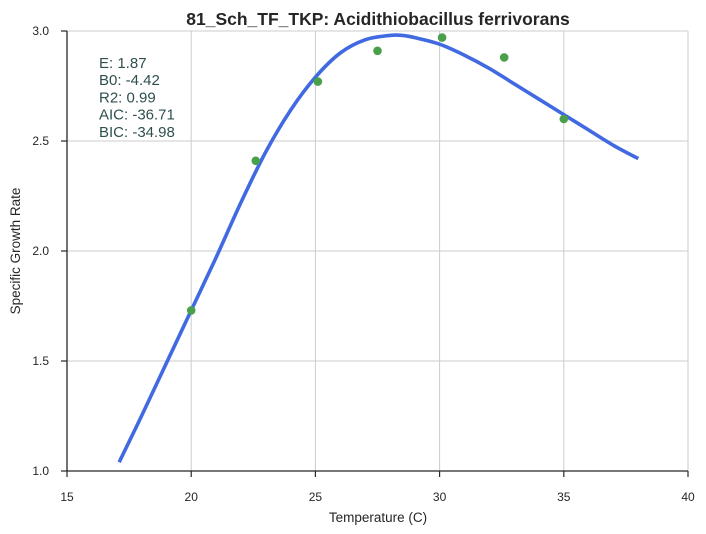 This screenshot has height=534, width=706. What do you see at coordinates (688, 497) in the screenshot?
I see `x-tick-label: 40` at bounding box center [688, 497].